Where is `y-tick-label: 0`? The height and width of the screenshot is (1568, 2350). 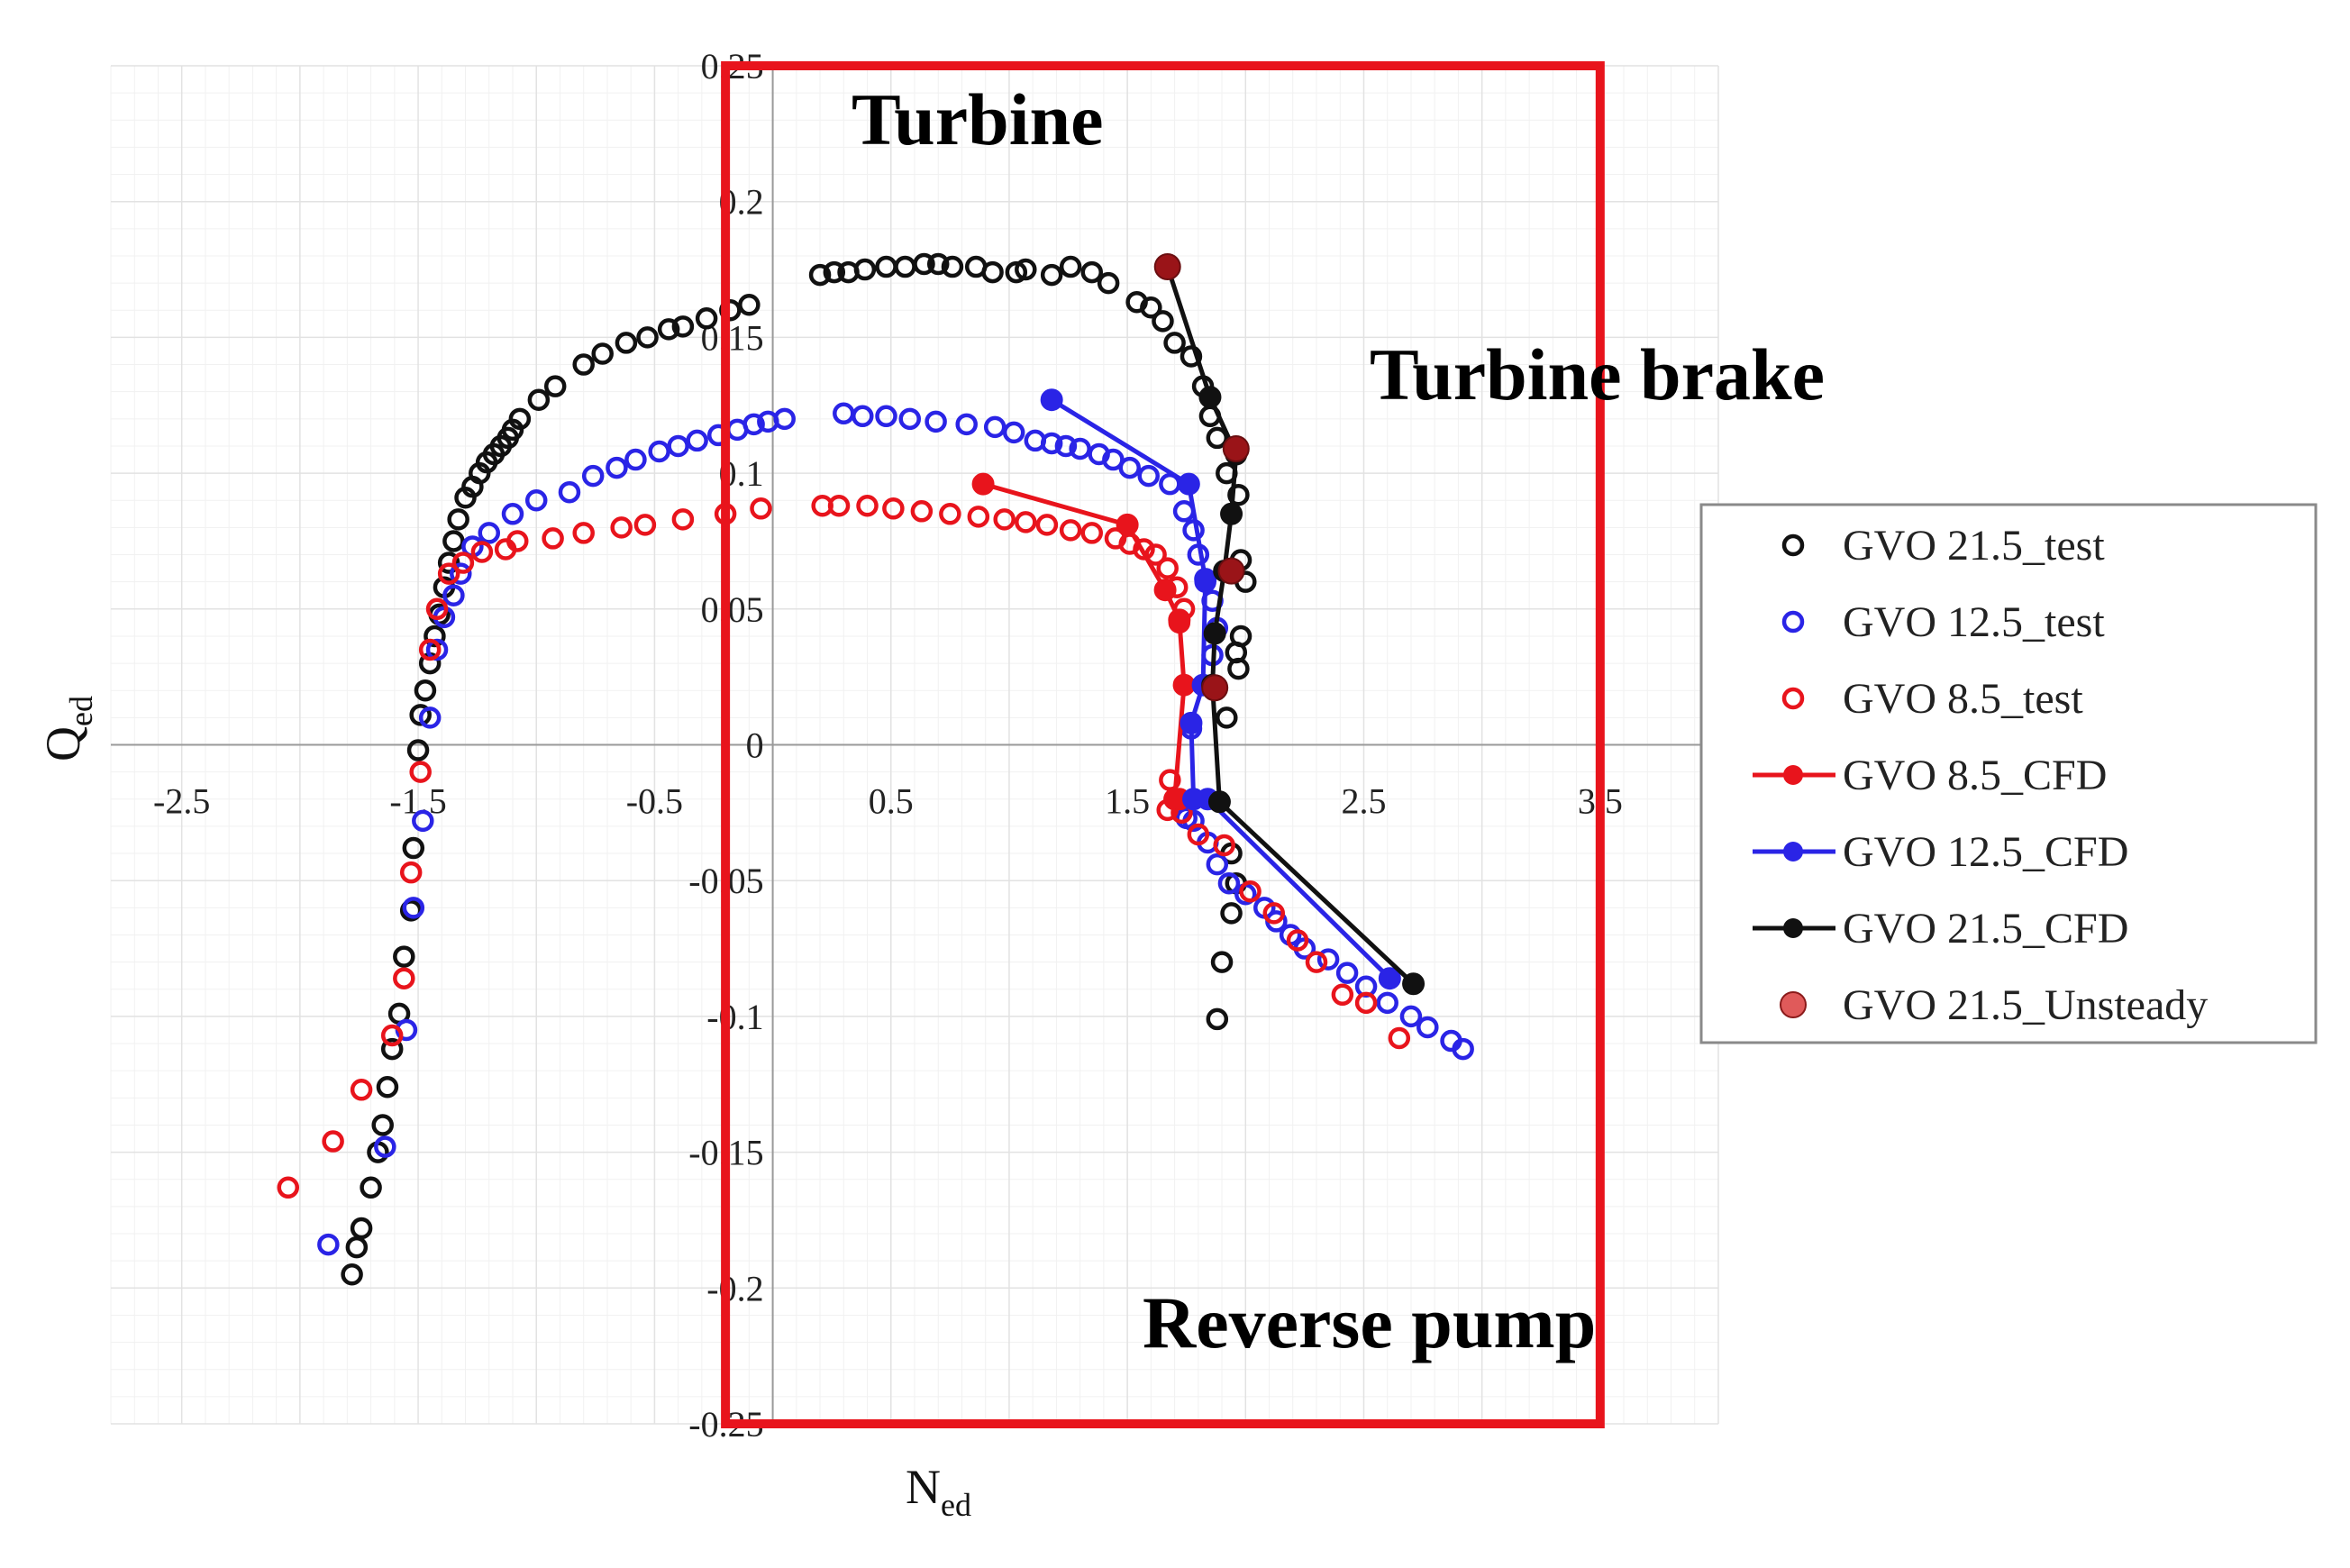 y-tick-label: 0 is located at coordinates (755, 745).